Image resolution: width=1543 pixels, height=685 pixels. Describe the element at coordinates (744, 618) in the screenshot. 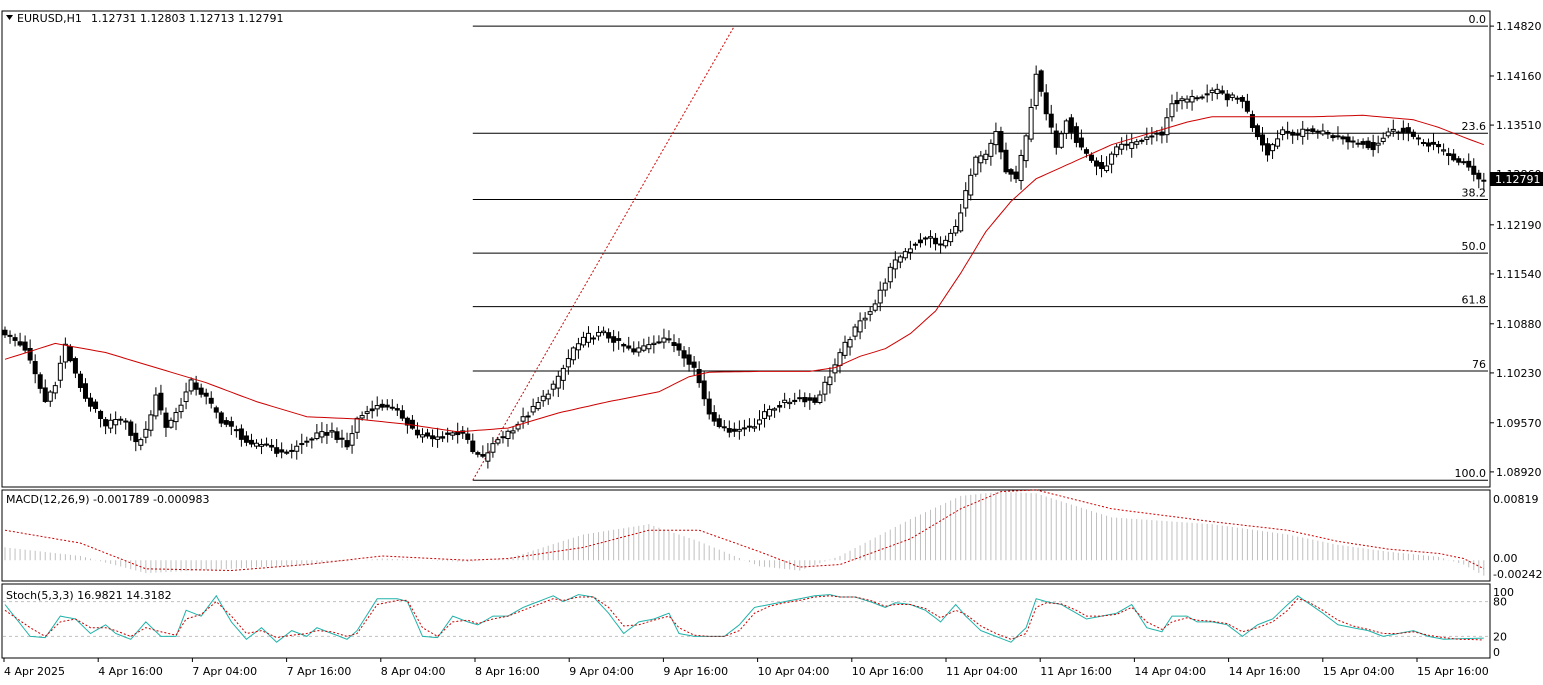

I see `stoch-main-line` at that location.